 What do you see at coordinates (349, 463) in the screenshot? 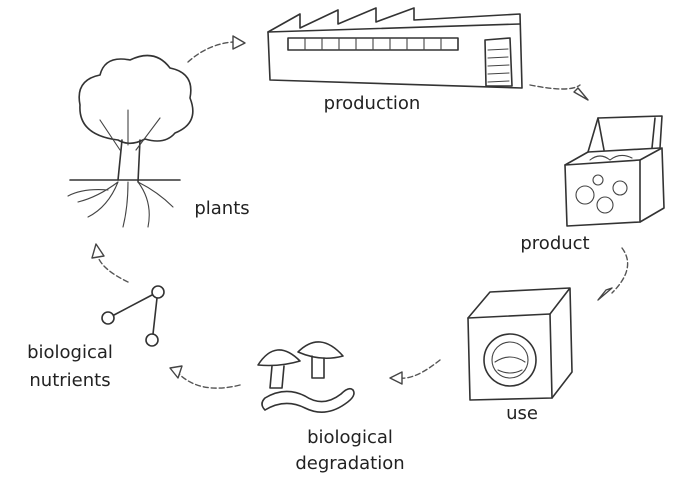
I see `node-label: degradation` at bounding box center [349, 463].